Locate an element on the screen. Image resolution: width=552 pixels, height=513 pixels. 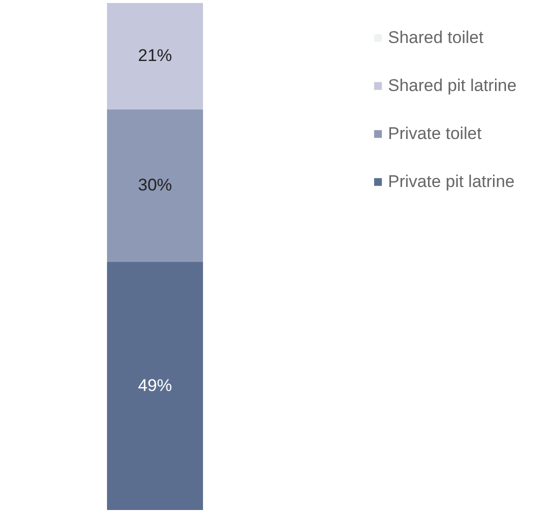
data-label: 21% is located at coordinates (155, 56).